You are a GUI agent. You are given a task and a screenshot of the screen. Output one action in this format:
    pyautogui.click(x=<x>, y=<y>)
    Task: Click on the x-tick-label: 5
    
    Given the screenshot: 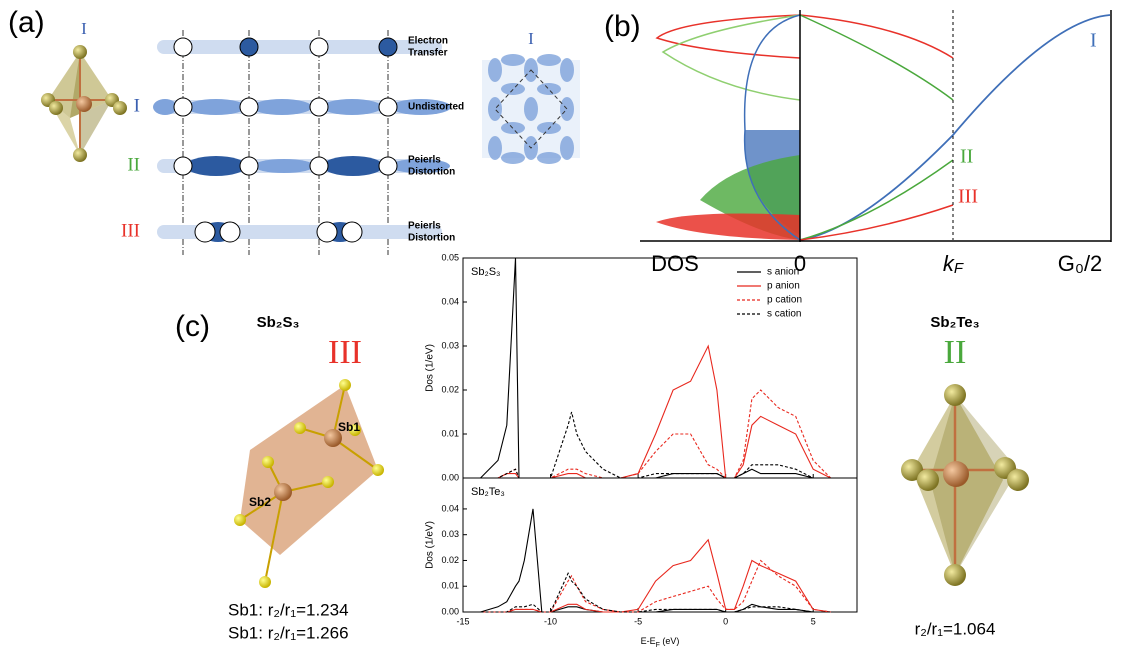 What is the action you would take?
    pyautogui.click(x=813, y=621)
    